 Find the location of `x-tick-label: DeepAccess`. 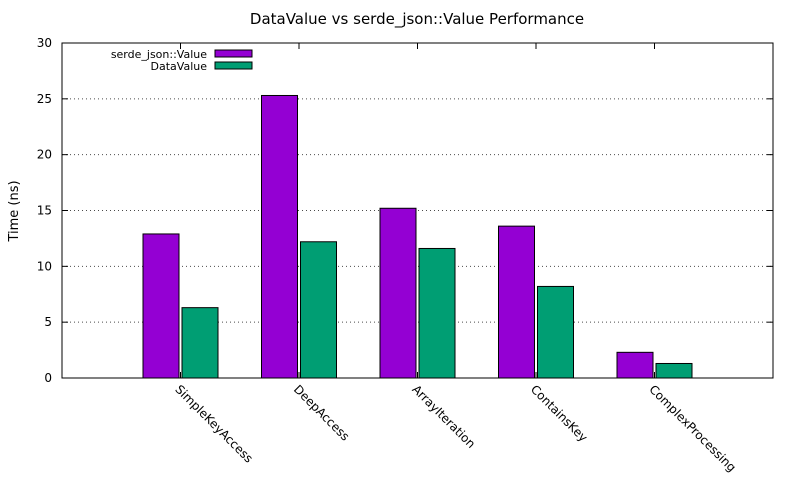

x-tick-label: DeepAccess is located at coordinates (321, 412).